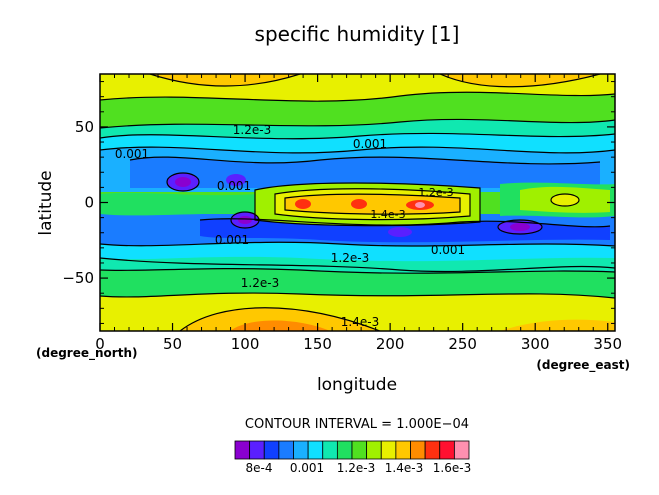 The height and width of the screenshot is (495, 659). Describe the element at coordinates (565, 200) in the screenshot. I see `spot-yellow-east` at that location.